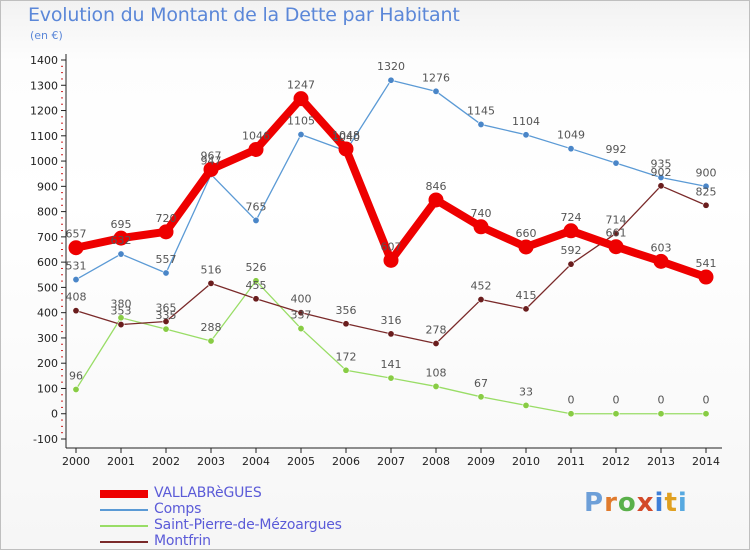 The width and height of the screenshot is (750, 550). I want to click on data-label: 660, so click(526, 233).